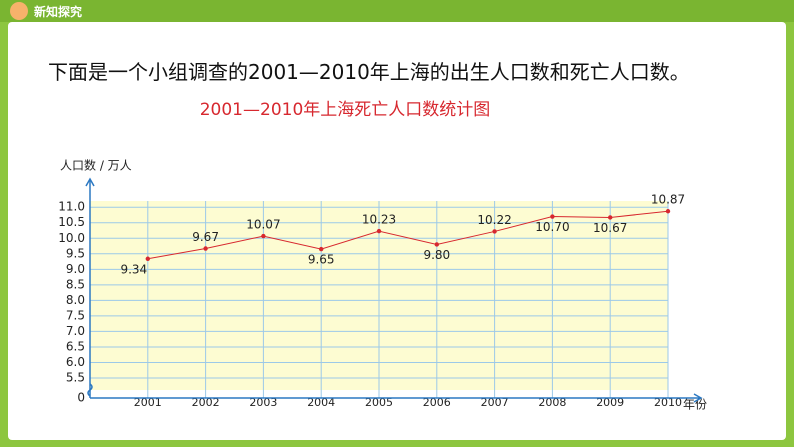  I want to click on data-label: 10.87, so click(668, 200).